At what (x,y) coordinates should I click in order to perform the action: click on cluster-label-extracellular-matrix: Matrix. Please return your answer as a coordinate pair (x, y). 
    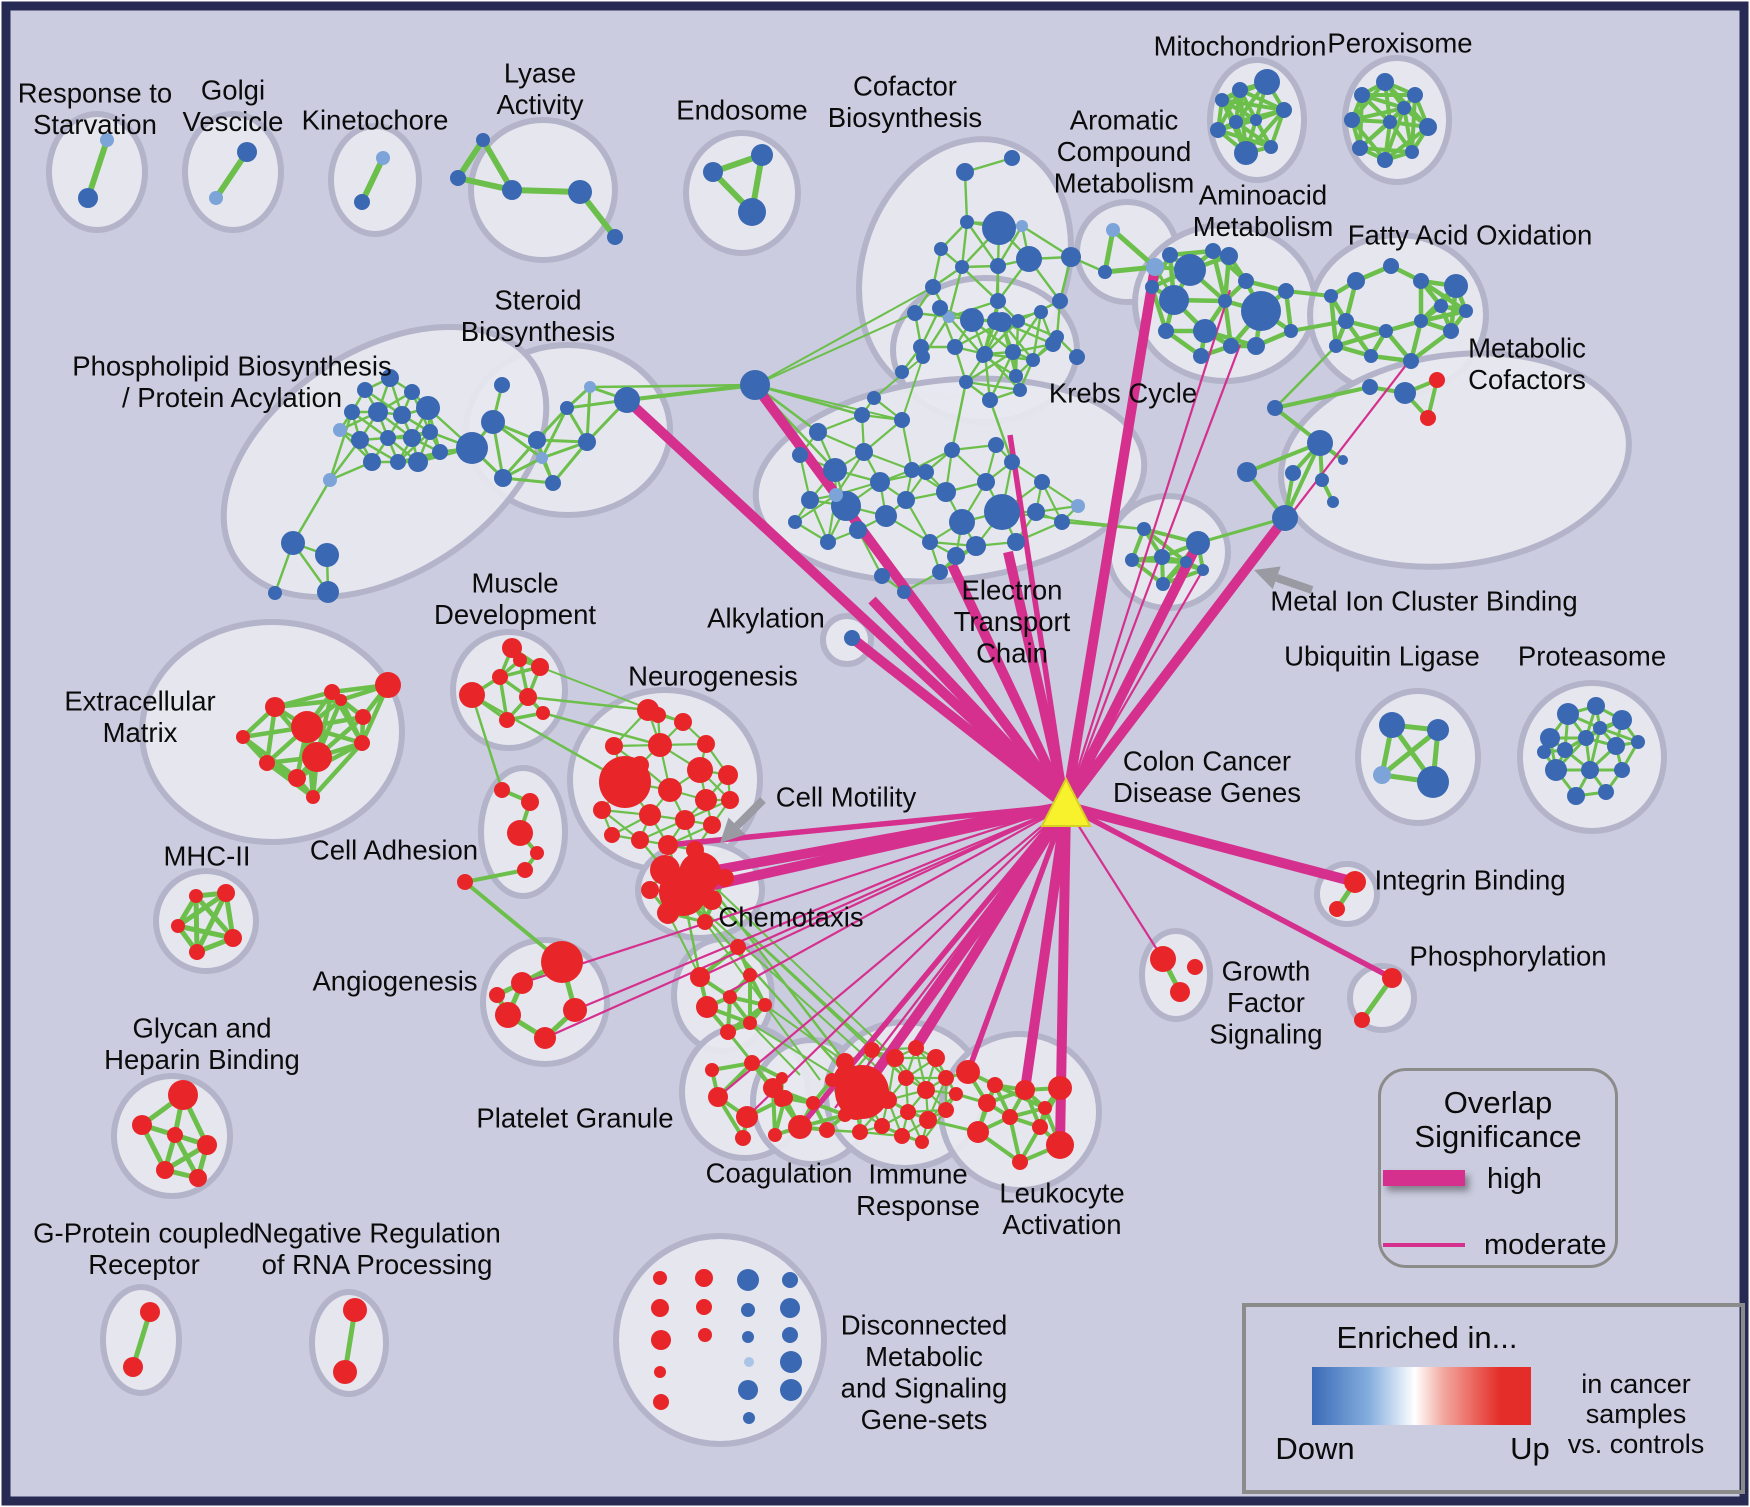
    Looking at the image, I should click on (140, 732).